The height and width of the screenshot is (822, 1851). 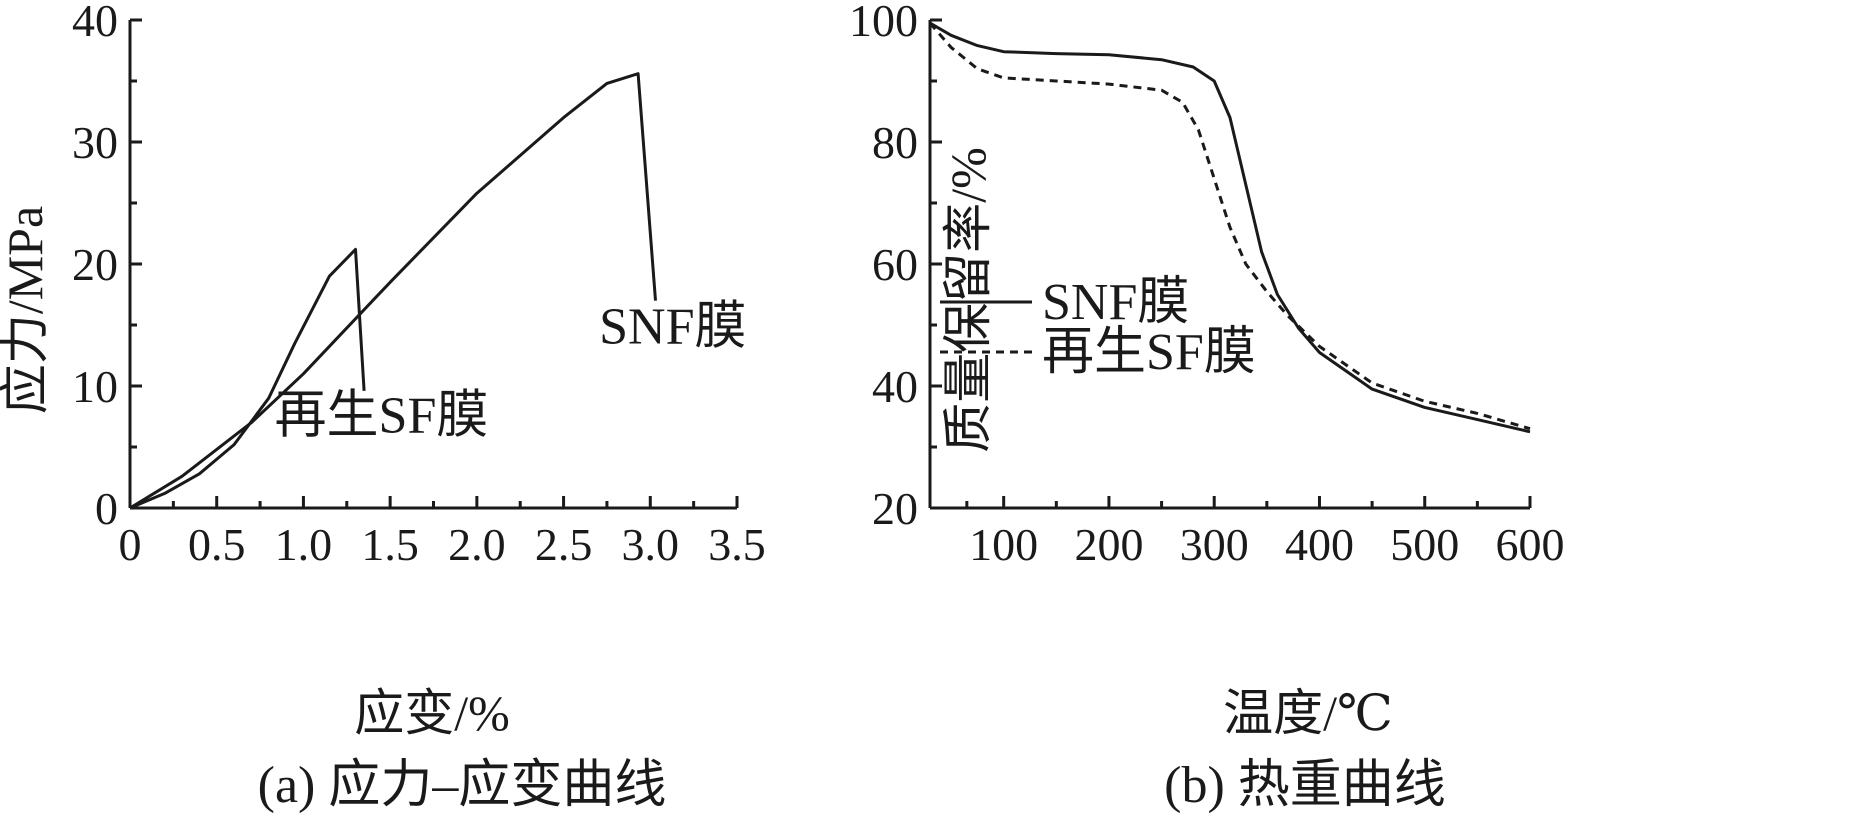 What do you see at coordinates (895, 508) in the screenshot?
I see `thermogravimetric-y-tick-label: 20` at bounding box center [895, 508].